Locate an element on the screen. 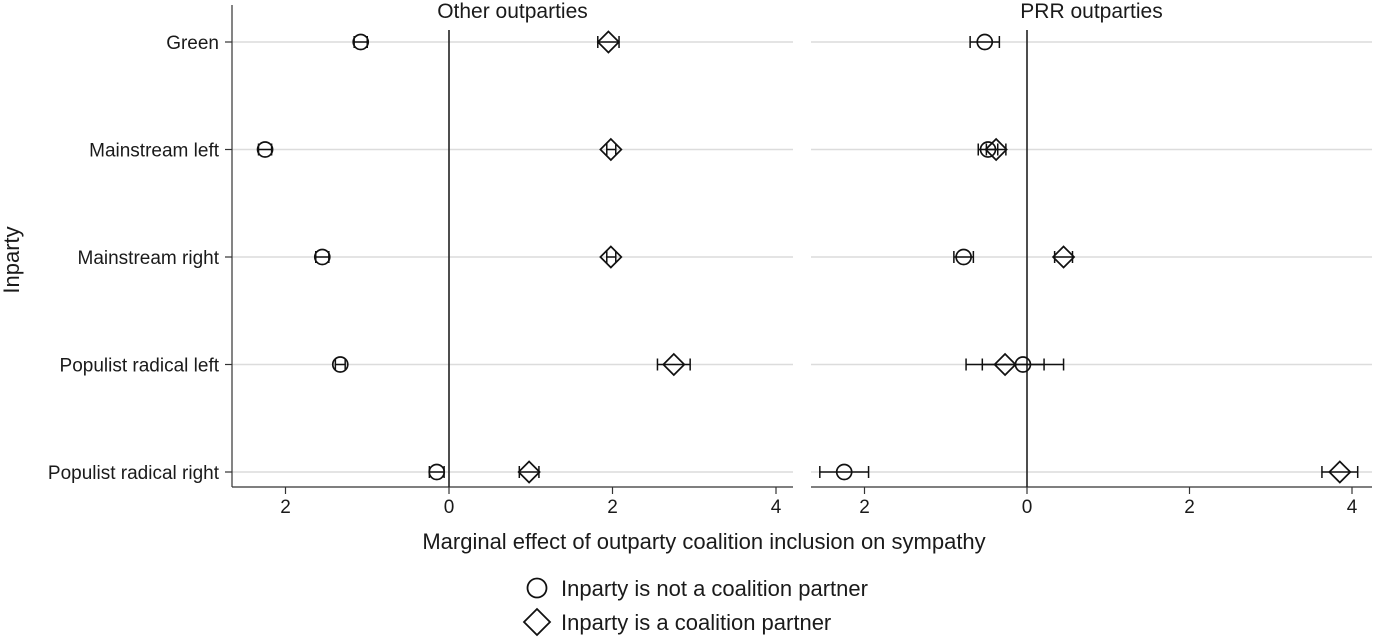 The width and height of the screenshot is (1375, 644). y-axis-title: Inparty is located at coordinates (12, 259).